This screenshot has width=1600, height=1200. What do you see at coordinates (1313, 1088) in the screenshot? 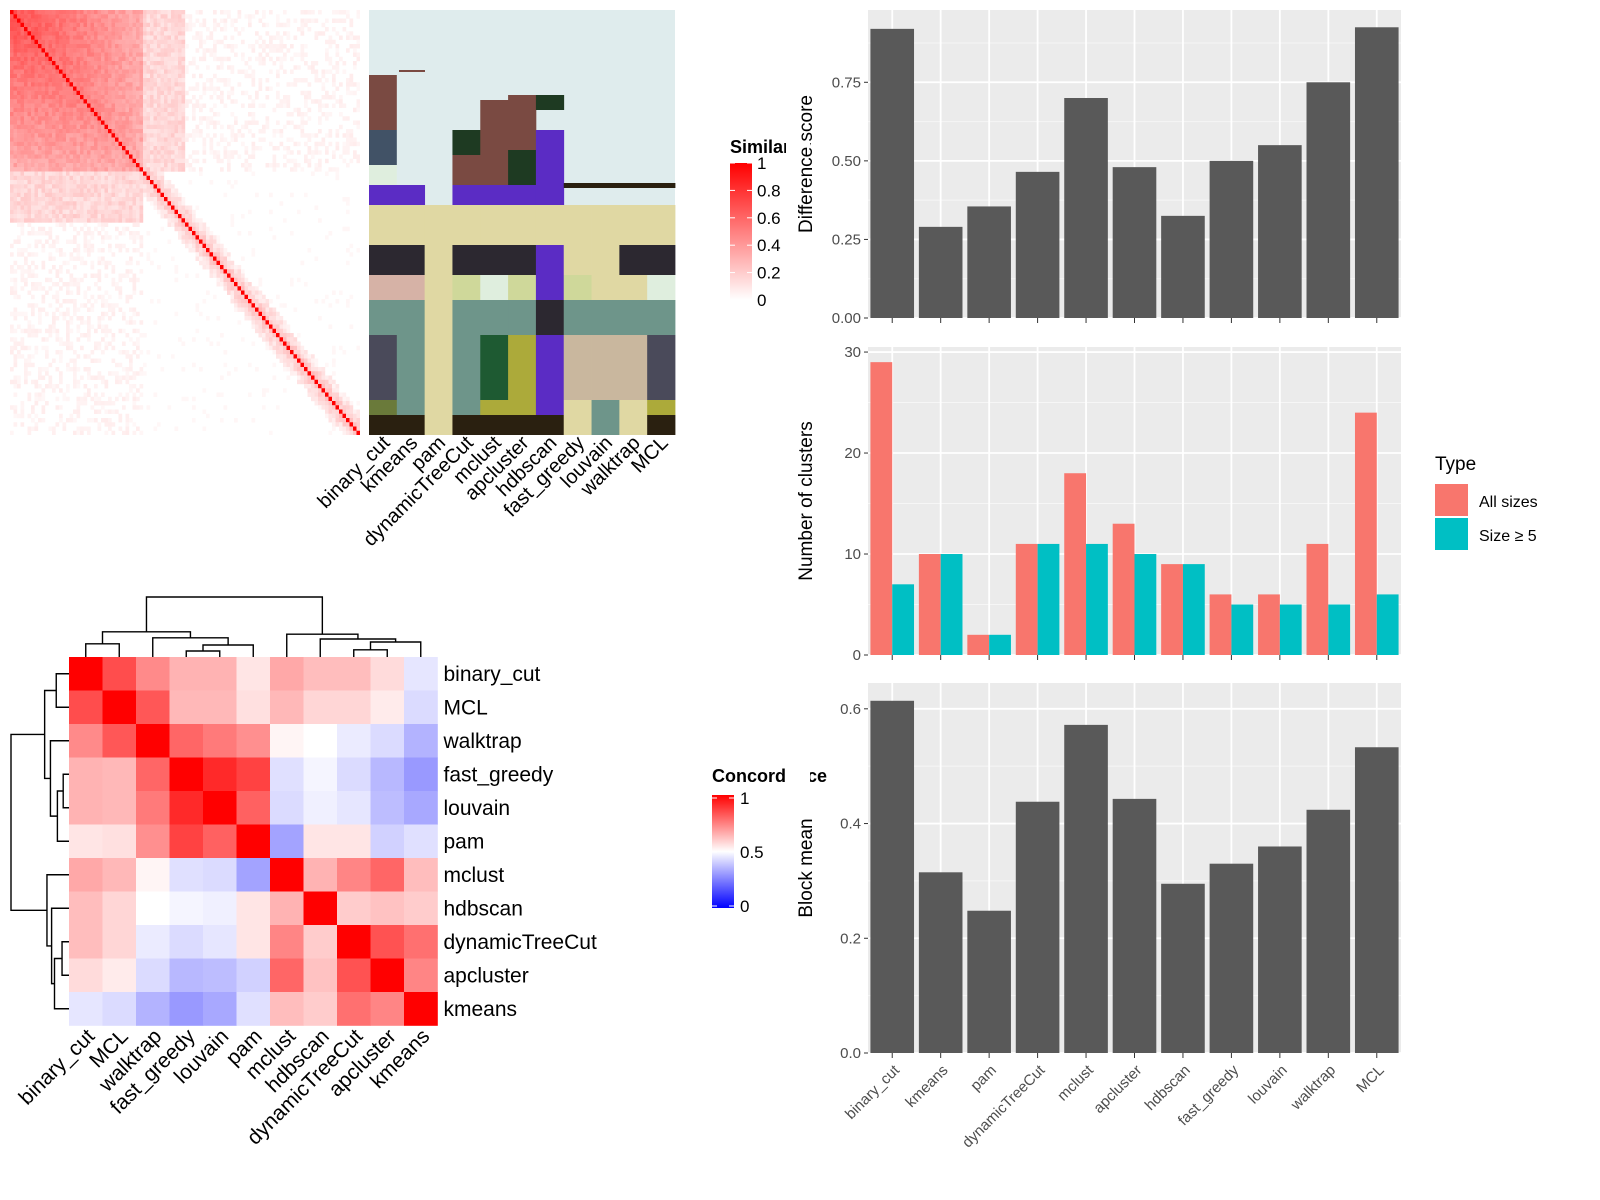
I see `x-tick-label: walktrap` at bounding box center [1313, 1088].